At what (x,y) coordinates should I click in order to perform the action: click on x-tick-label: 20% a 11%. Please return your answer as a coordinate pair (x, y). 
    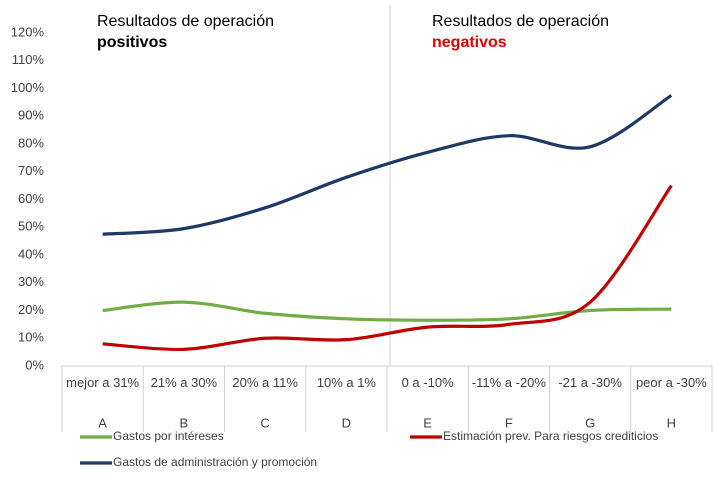
    Looking at the image, I should click on (265, 382).